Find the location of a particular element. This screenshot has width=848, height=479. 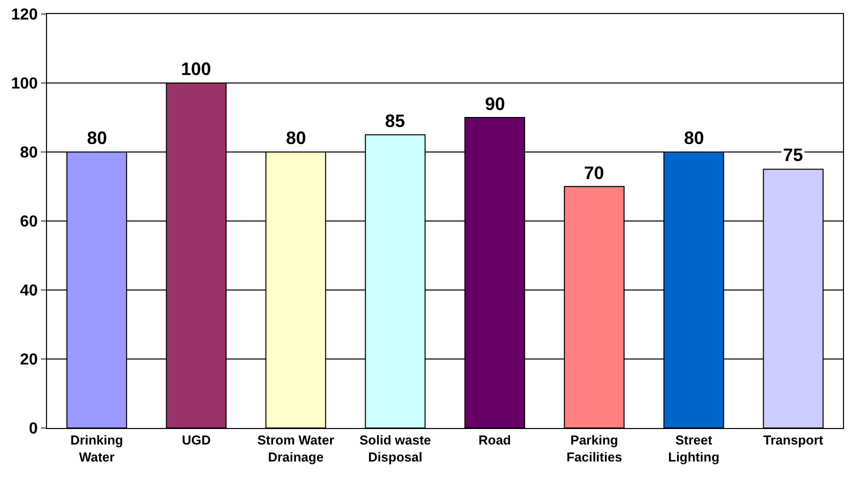

x-tick-label: Solid waste Disposal is located at coordinates (395, 448).